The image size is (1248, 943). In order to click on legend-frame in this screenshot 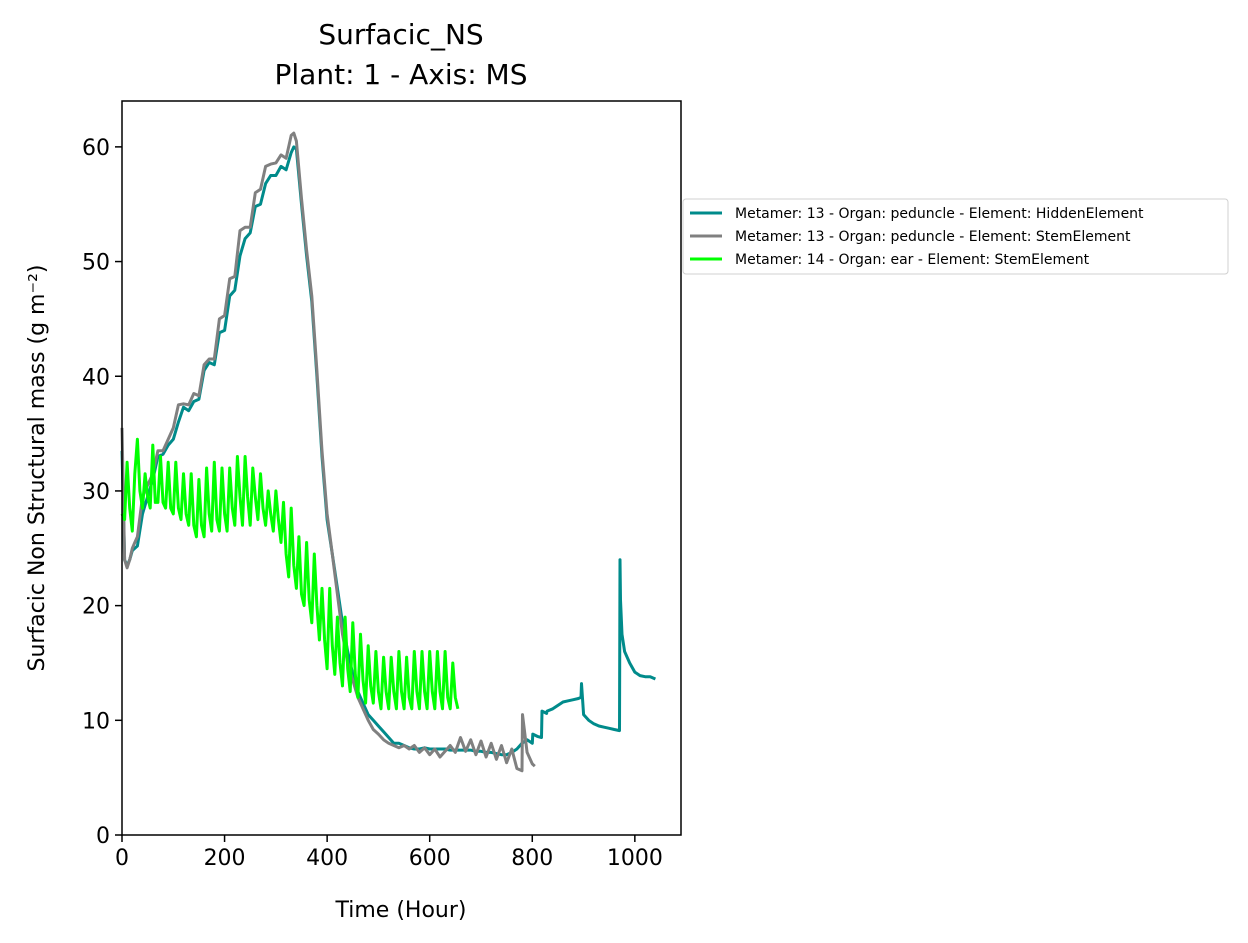, I will do `click(955, 236)`.